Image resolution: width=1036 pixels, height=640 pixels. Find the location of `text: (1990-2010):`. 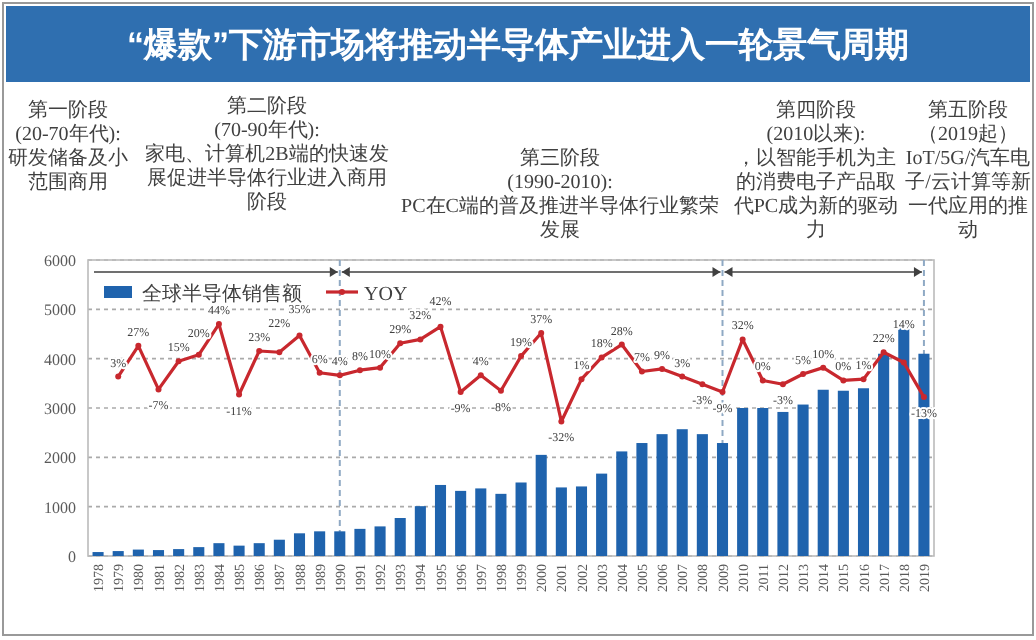

text: (1990-2010): is located at coordinates (560, 183).